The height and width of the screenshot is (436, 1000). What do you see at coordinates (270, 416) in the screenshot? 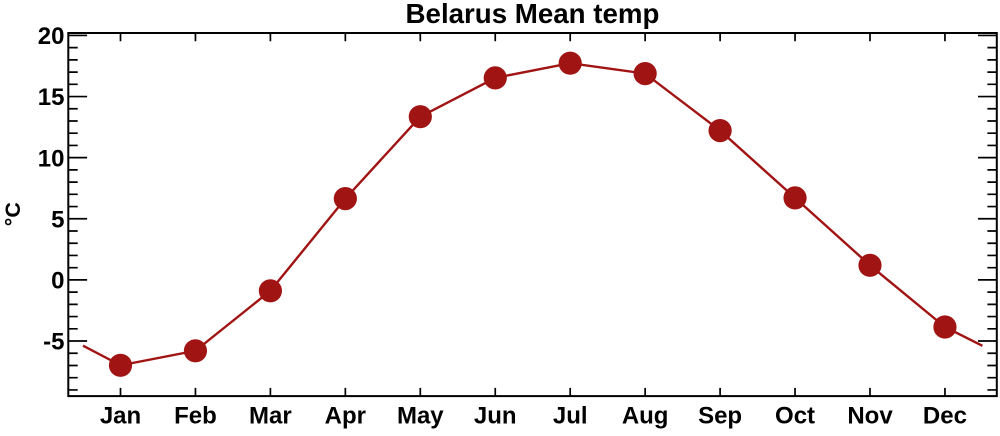
I see `svg-text: Mar` at bounding box center [270, 416].